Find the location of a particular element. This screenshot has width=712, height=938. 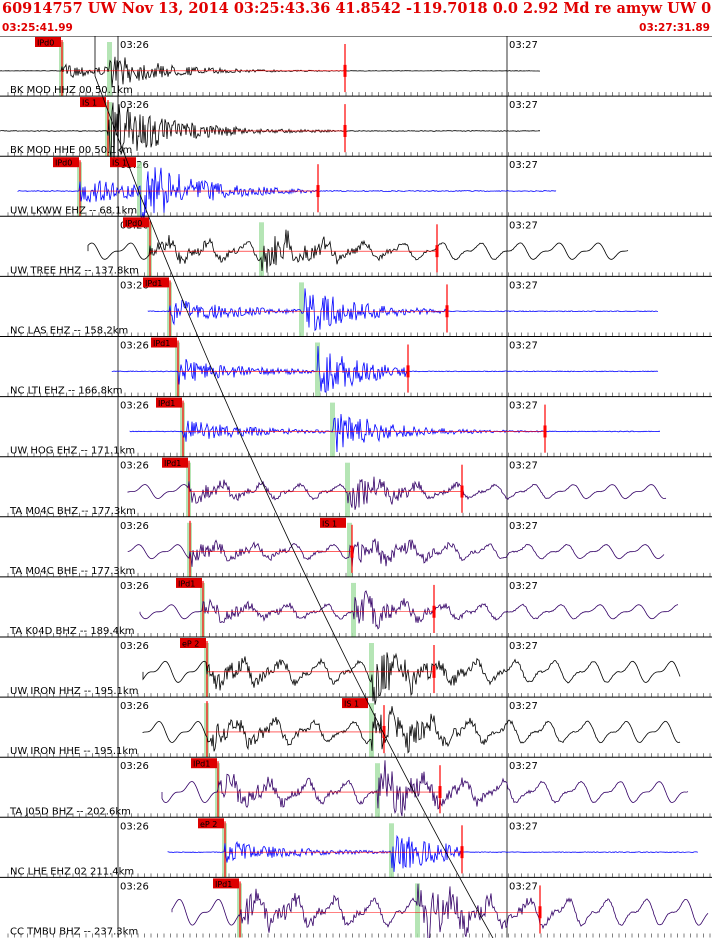

station-label: BK MOD HHZ 00 50.1km is located at coordinates (71, 90).